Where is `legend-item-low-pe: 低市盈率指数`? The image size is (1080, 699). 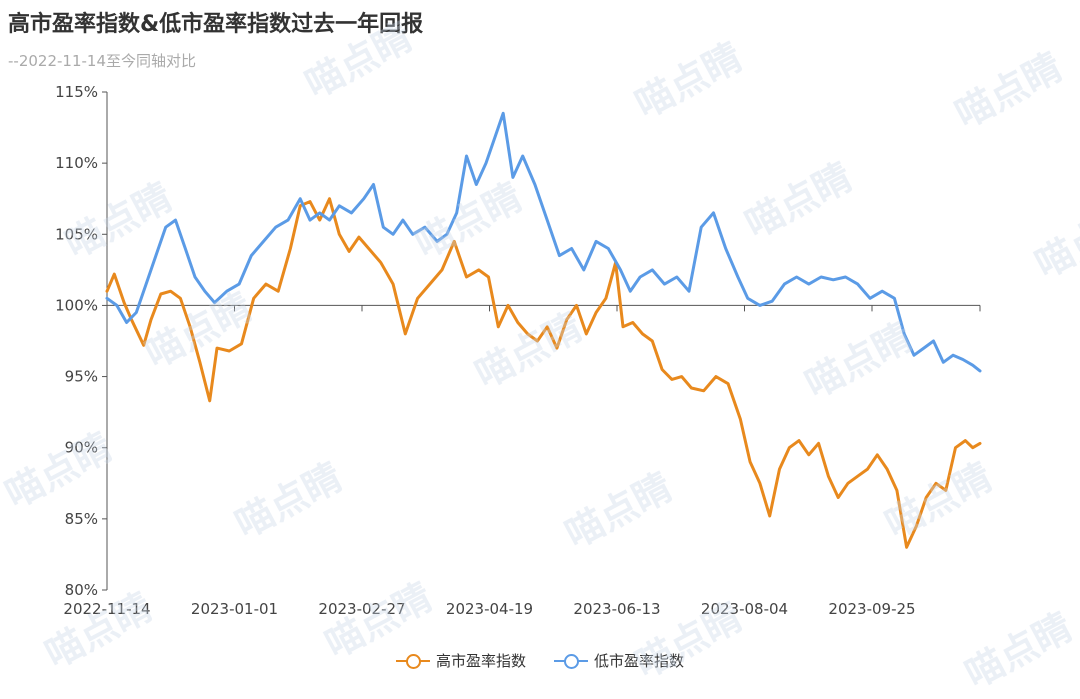 legend-item-low-pe: 低市盈率指数 is located at coordinates (619, 660).